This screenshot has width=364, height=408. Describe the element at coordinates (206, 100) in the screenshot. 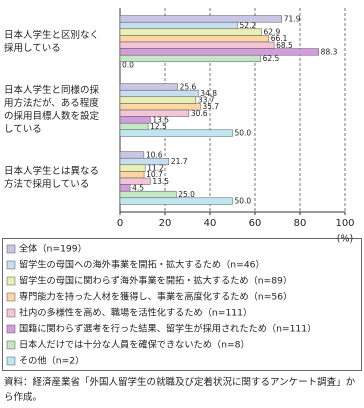

I see `value-label: 33.7` at that location.